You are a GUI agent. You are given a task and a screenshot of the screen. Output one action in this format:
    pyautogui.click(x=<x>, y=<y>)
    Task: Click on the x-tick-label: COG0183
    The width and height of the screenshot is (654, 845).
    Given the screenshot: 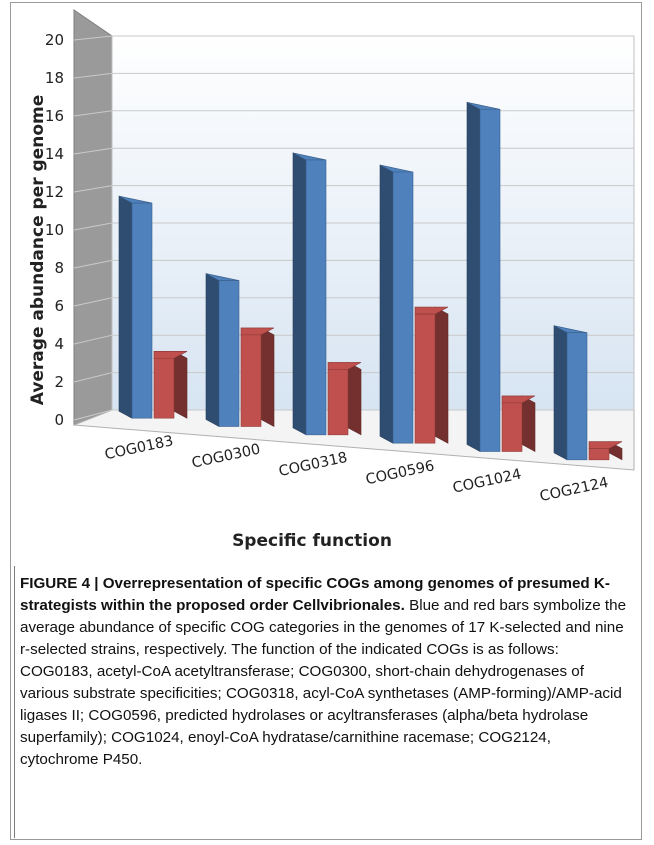 What is the action you would take?
    pyautogui.click(x=138, y=448)
    